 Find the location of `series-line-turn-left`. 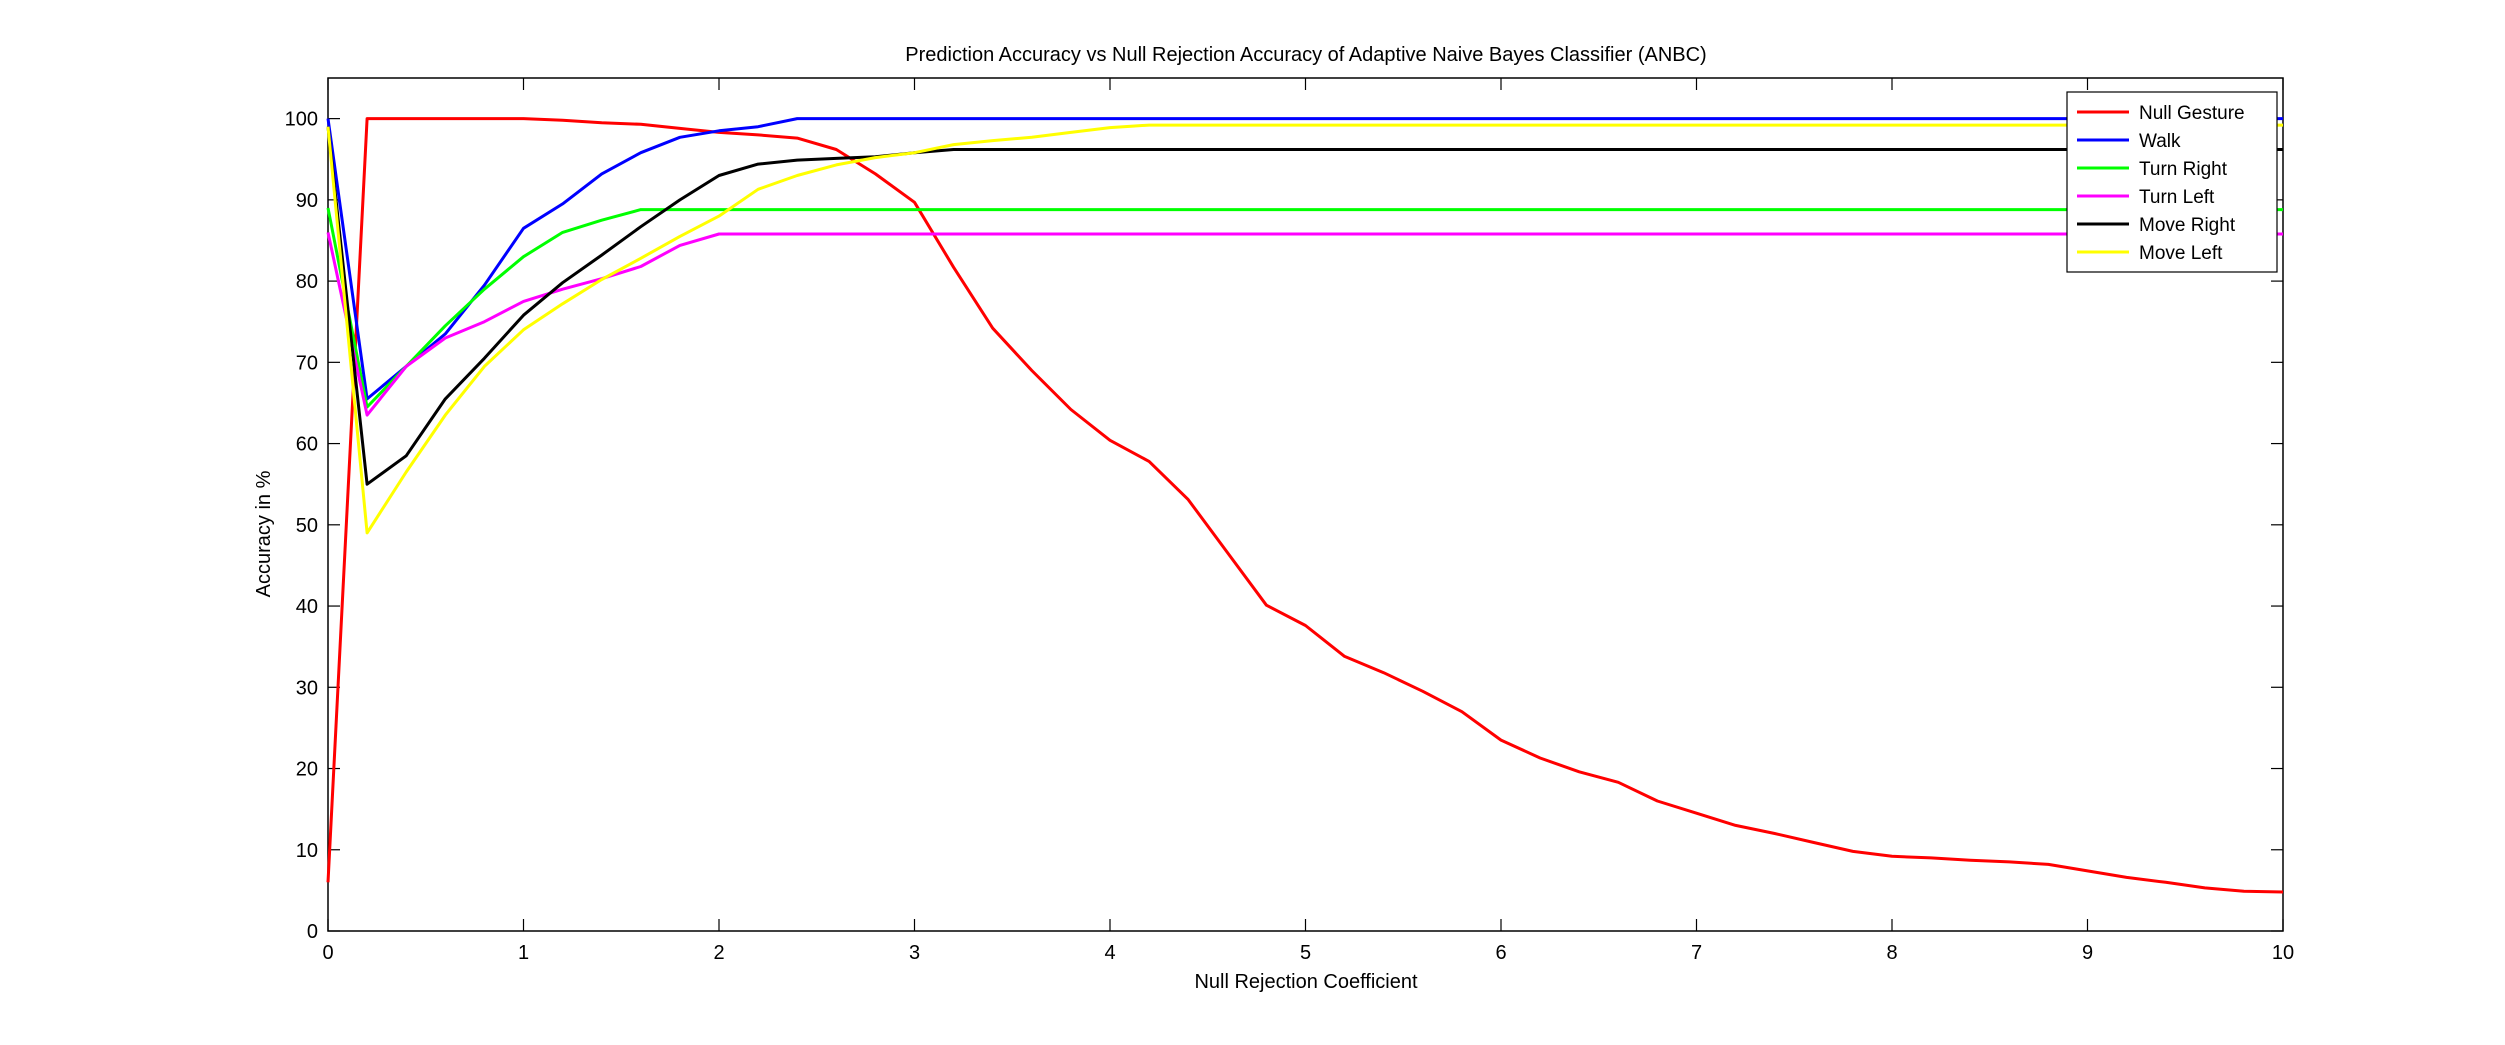

series-line-turn-left is located at coordinates (1304, 324).